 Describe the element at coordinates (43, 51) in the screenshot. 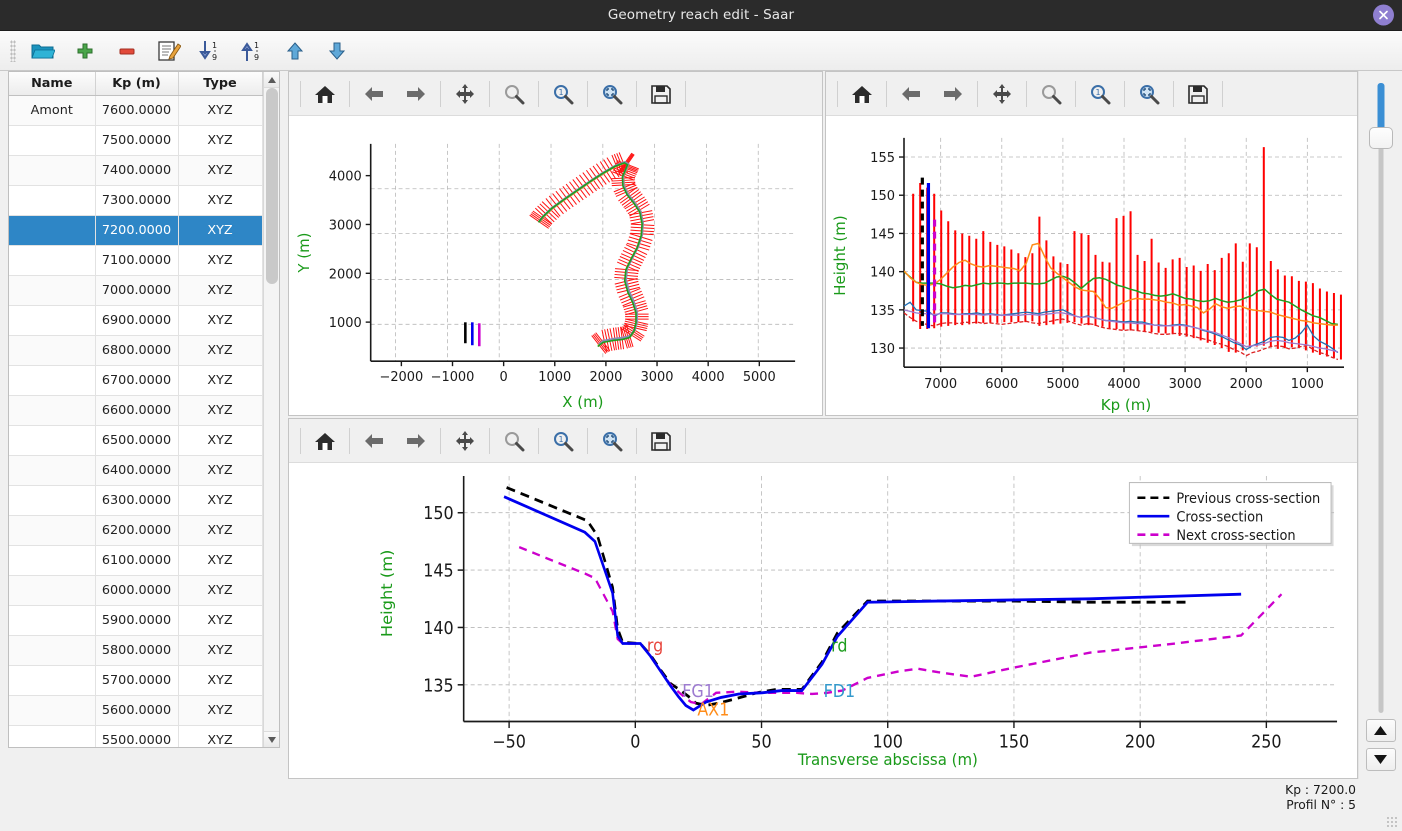

I see `open-folder-button` at that location.